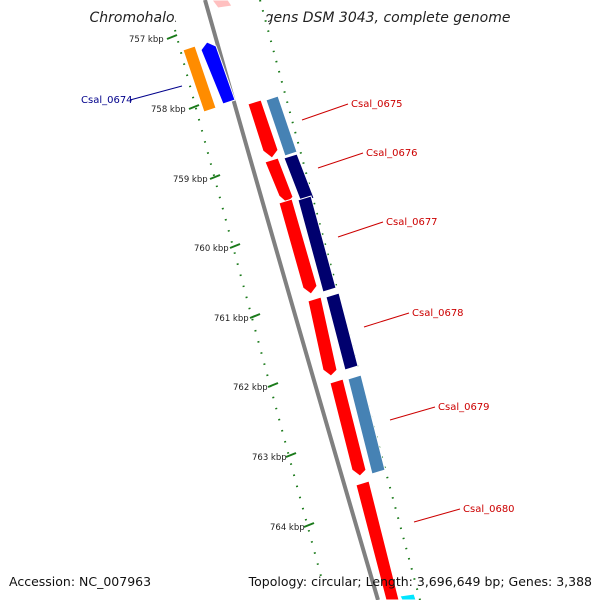 The image size is (600, 600). Describe the element at coordinates (298, 246) in the screenshot. I see `gene-csal-0677-red` at that location.